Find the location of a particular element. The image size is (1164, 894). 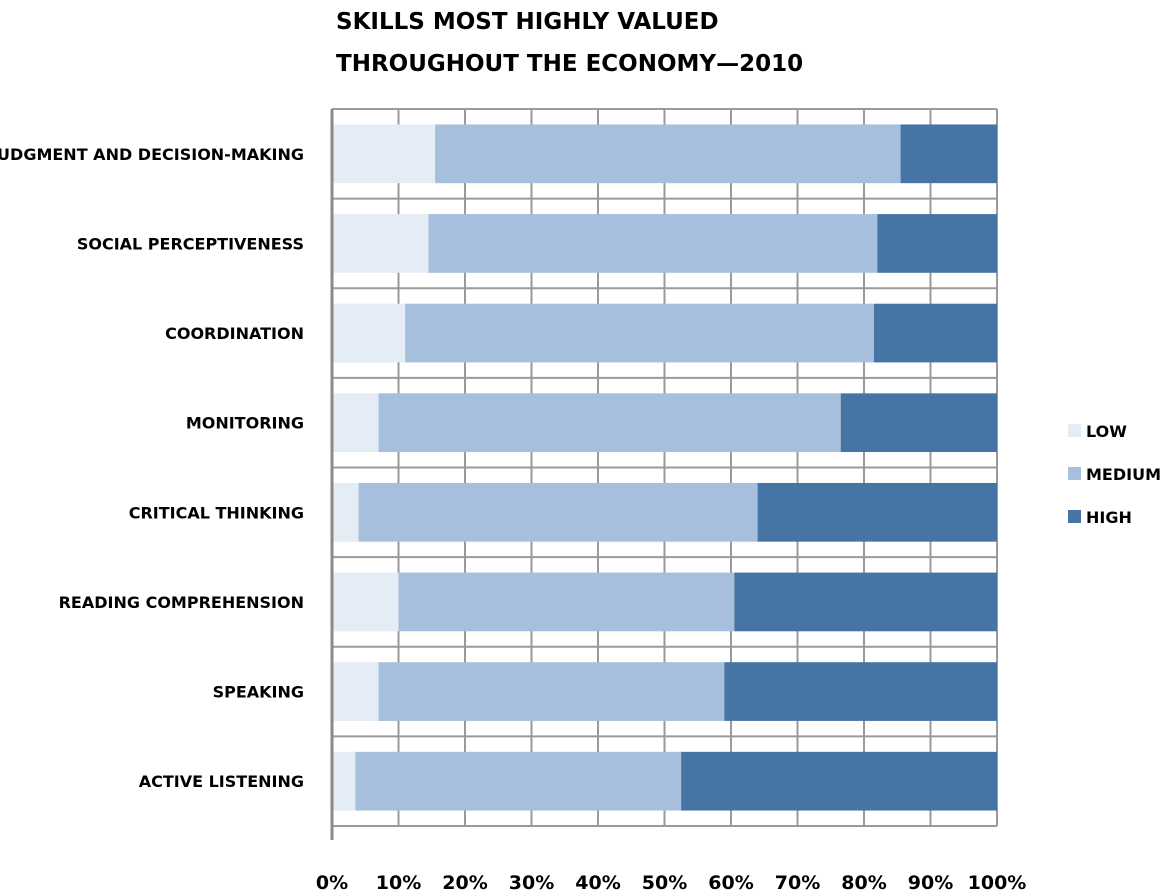

category-label-0: JUDGMENT AND DECISION-MAKING is located at coordinates (152, 154).